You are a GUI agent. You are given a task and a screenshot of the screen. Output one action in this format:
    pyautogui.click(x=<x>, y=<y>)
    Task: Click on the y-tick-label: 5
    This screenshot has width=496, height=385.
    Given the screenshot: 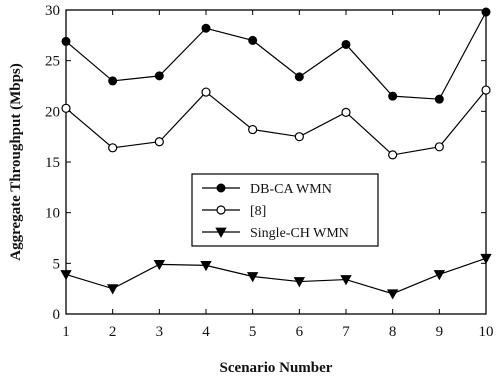 What is the action you would take?
    pyautogui.click(x=57, y=264)
    